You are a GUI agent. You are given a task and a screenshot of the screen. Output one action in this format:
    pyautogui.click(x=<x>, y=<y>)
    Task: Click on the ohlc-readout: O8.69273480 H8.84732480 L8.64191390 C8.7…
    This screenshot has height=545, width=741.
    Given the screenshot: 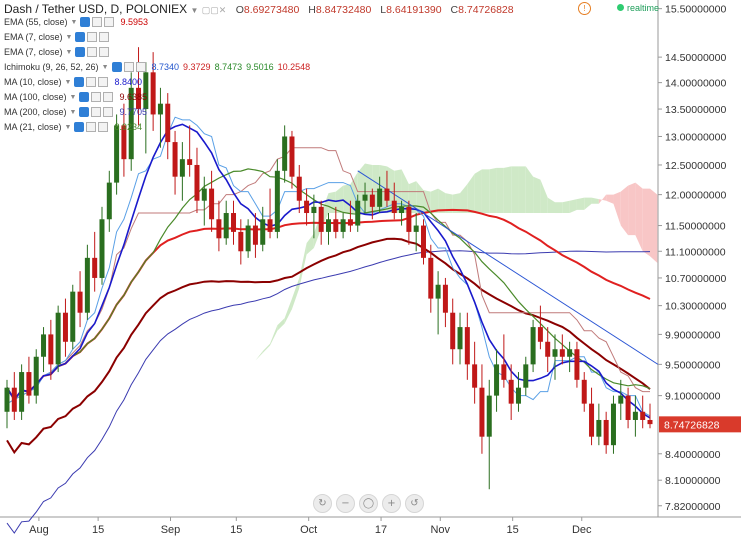 What is the action you would take?
    pyautogui.click(x=374, y=10)
    